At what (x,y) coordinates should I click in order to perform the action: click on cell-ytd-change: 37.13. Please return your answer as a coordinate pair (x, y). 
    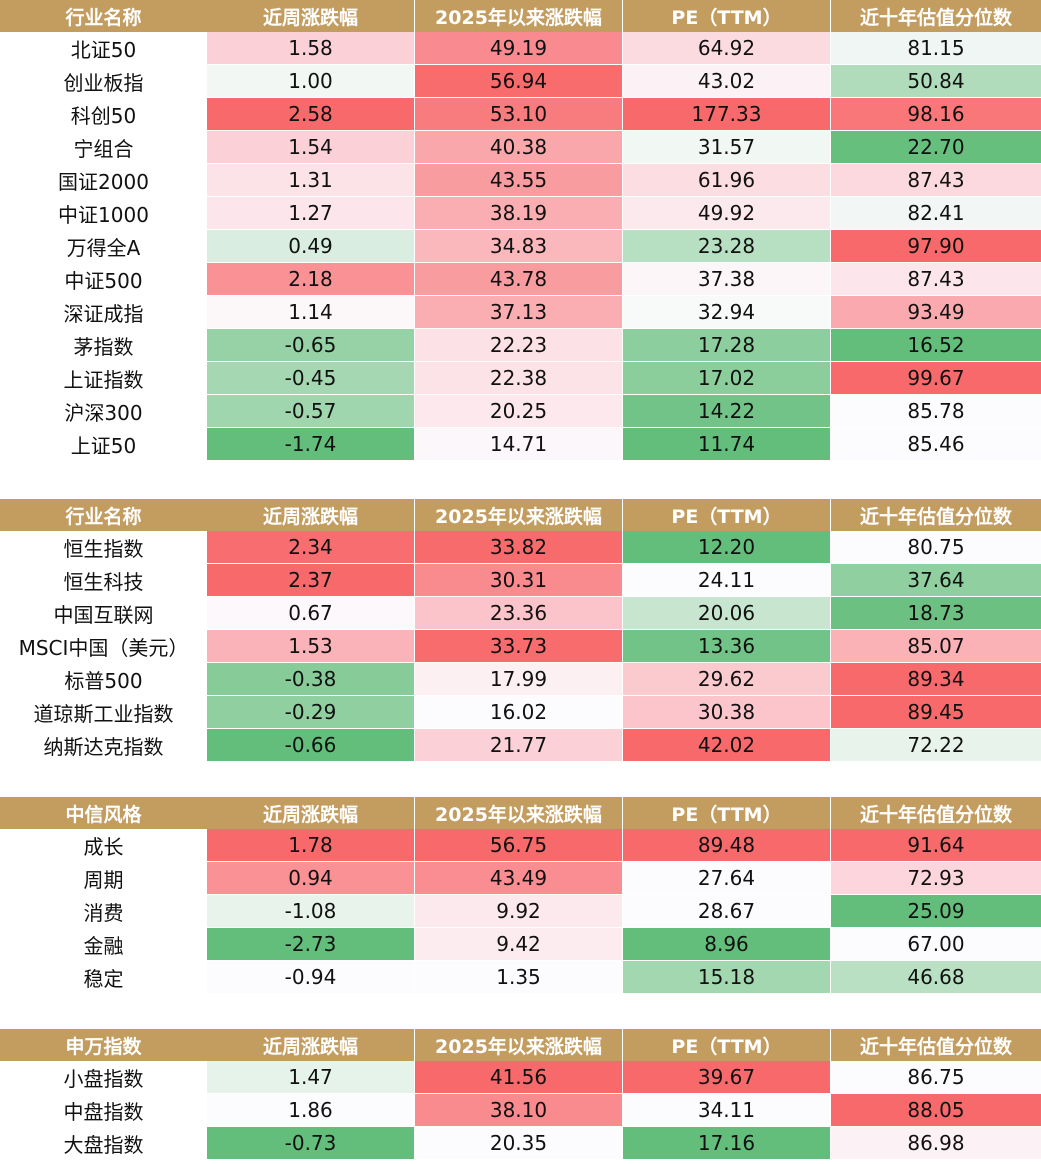
    Looking at the image, I should click on (519, 312).